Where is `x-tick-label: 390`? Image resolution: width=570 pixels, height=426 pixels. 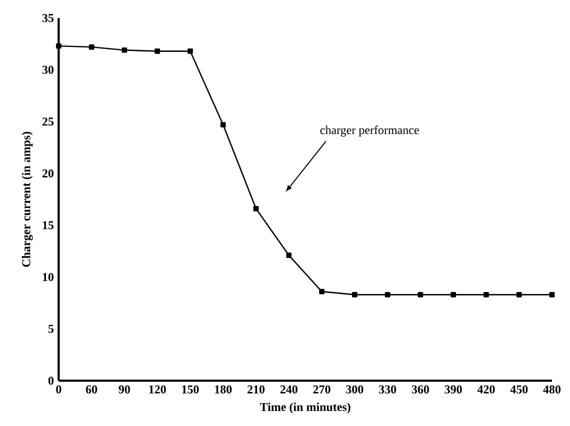 x-tick-label: 390 is located at coordinates (453, 389).